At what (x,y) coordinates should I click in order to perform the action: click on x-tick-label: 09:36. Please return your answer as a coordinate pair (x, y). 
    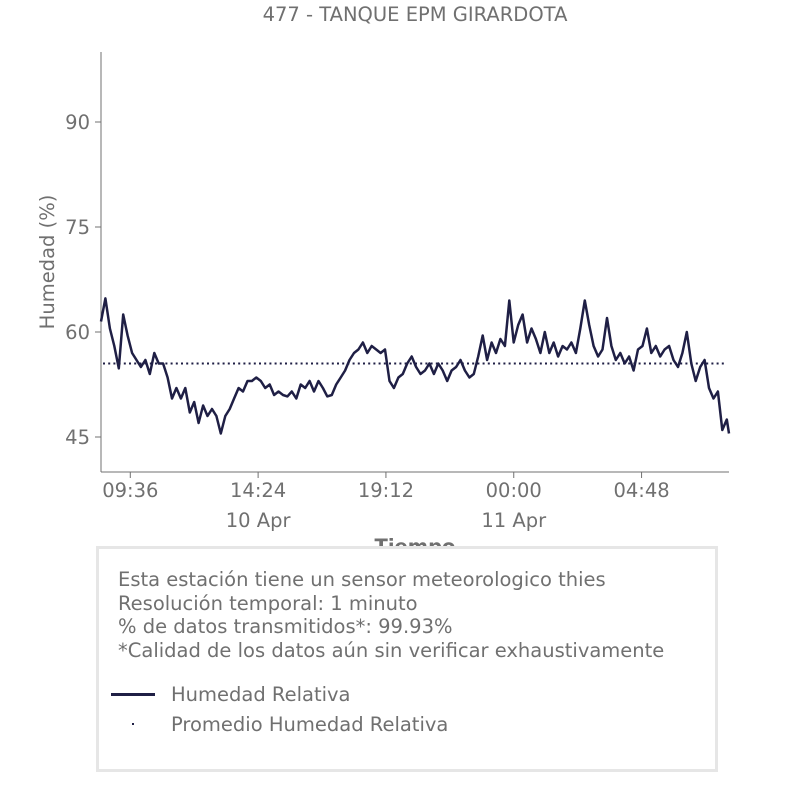
    Looking at the image, I should click on (130, 490).